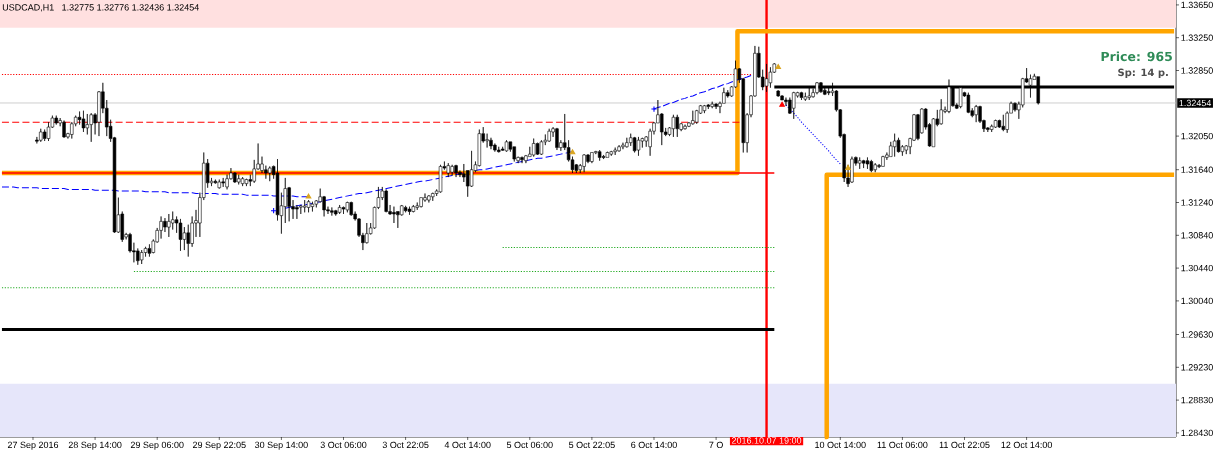 The image size is (1217, 455). Describe the element at coordinates (1136, 56) in the screenshot. I see `annotation: Price: 965` at that location.